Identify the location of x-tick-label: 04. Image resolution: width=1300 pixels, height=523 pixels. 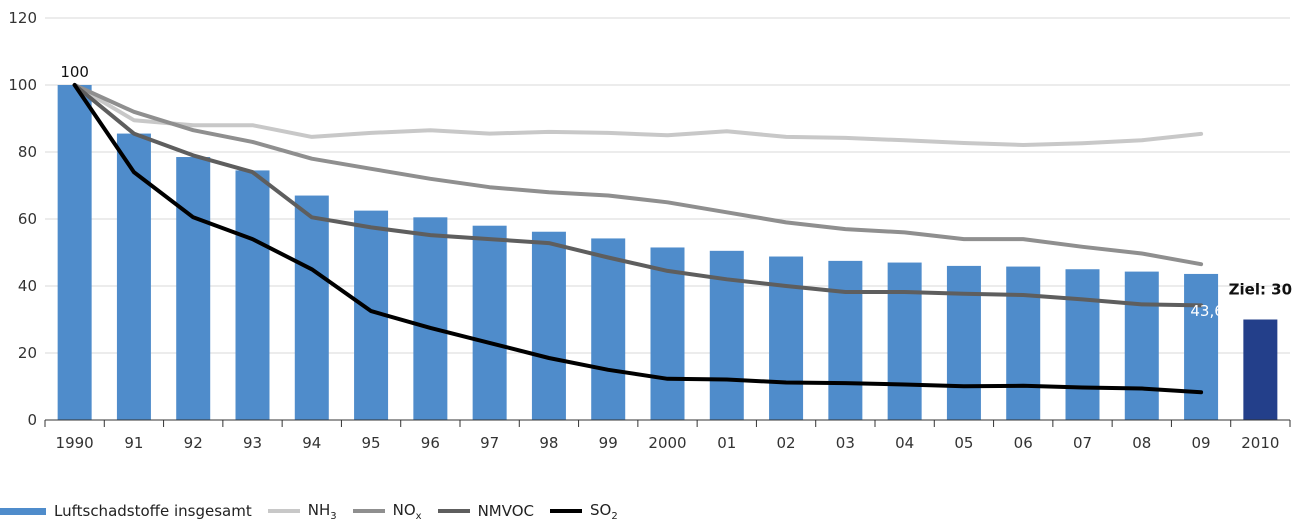
(904, 443).